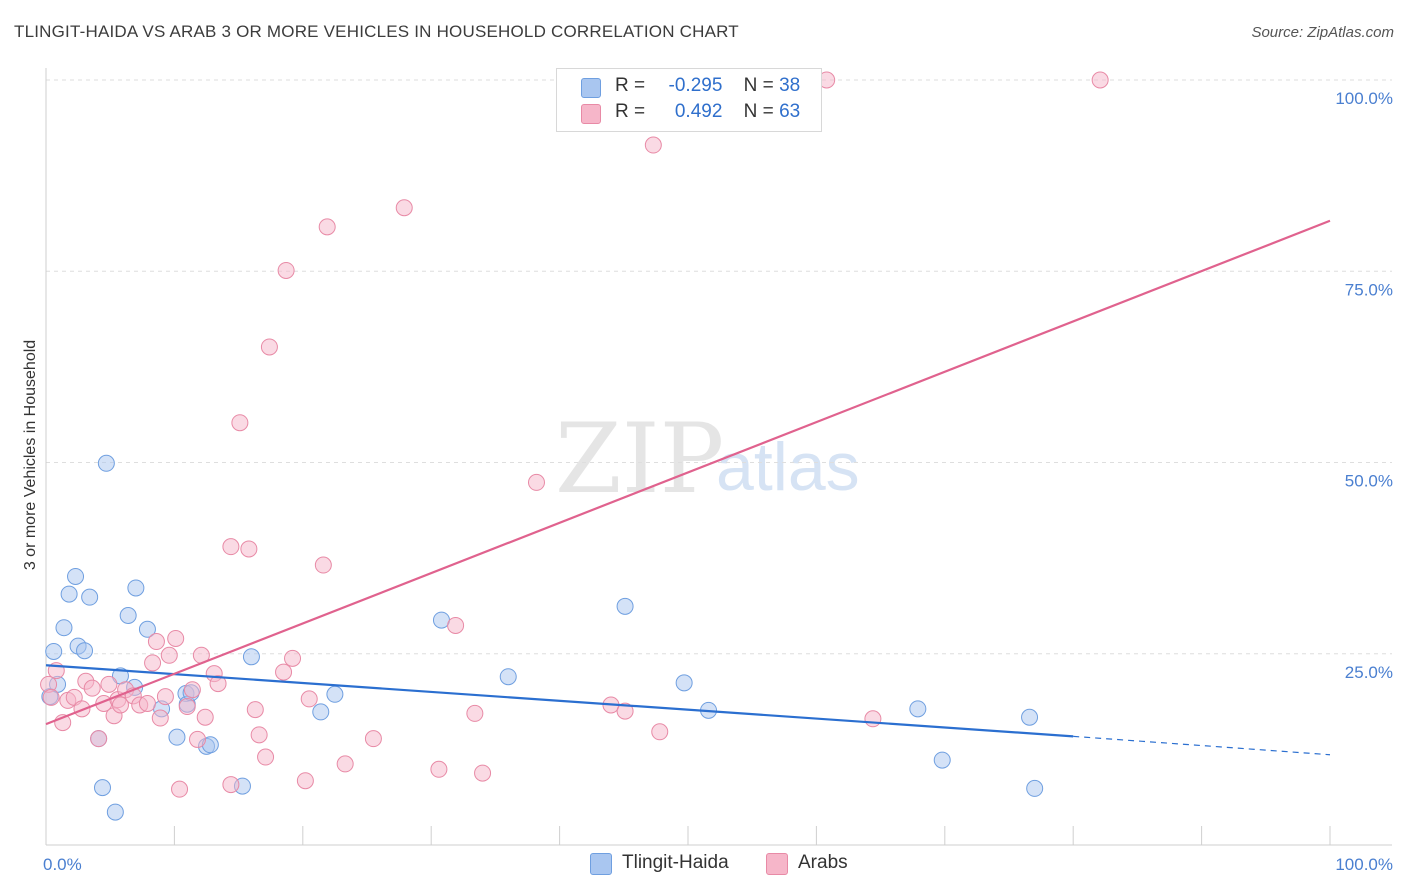 This screenshot has height=892, width=1406. Describe the element at coordinates (1322, 32) in the screenshot. I see `chart-source: Source: ZipAtlas.com` at that location.